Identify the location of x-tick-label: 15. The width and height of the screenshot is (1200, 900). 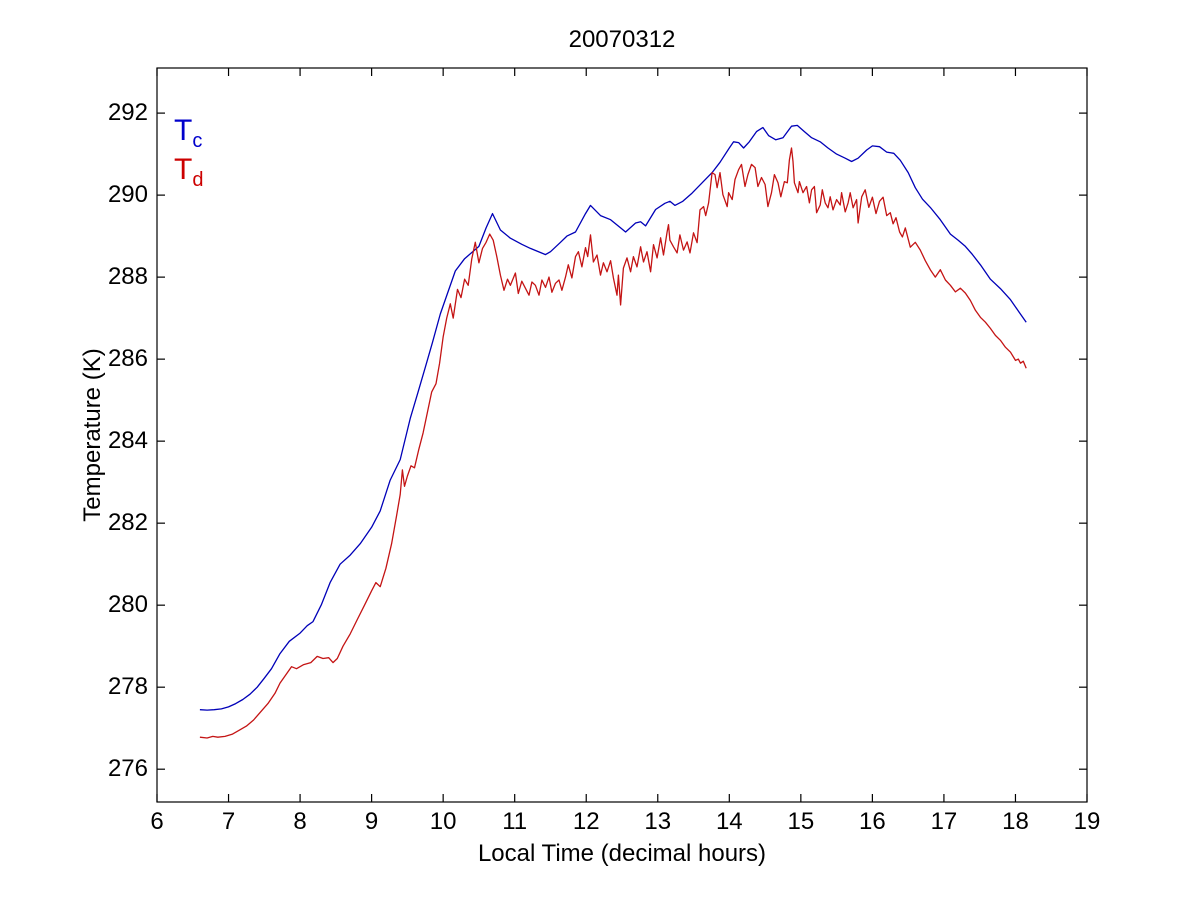
(801, 821).